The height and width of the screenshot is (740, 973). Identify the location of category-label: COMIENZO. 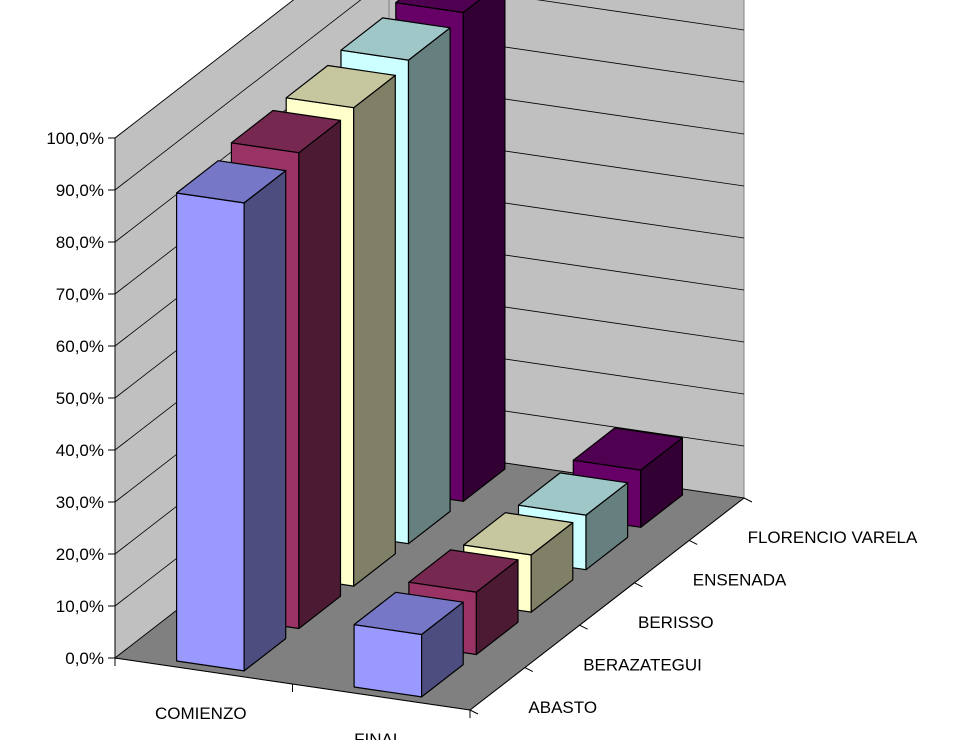
(201, 713).